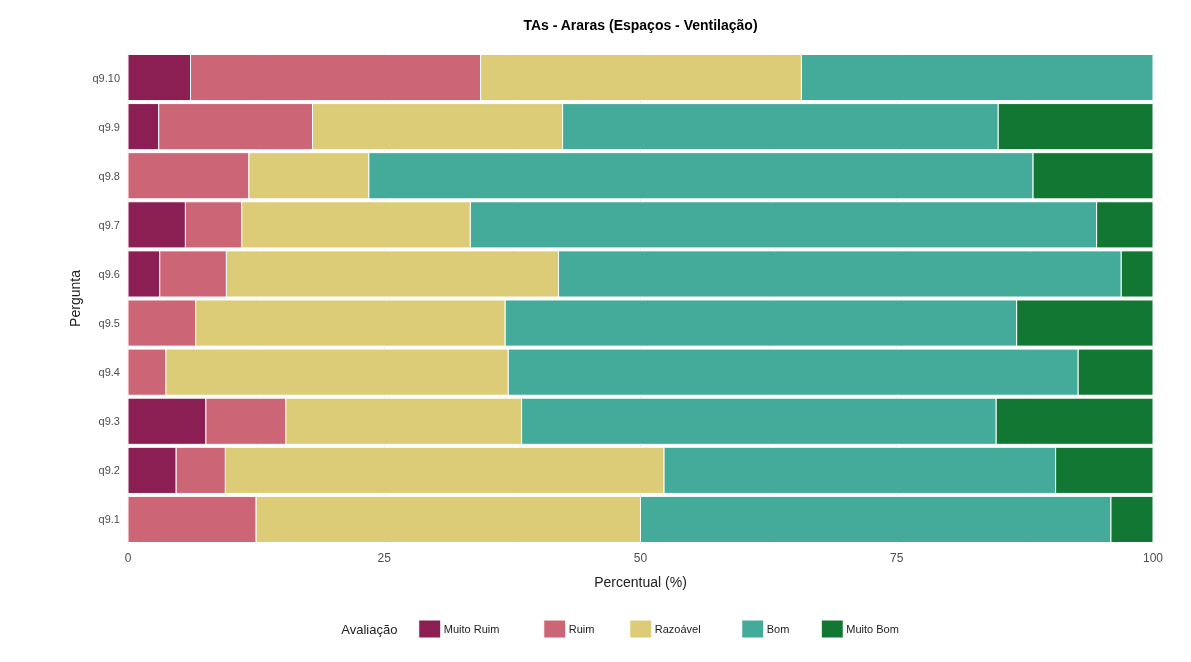 The image size is (1191, 662). Describe the element at coordinates (109, 519) in the screenshot. I see `y-tick-label: q9.1` at that location.